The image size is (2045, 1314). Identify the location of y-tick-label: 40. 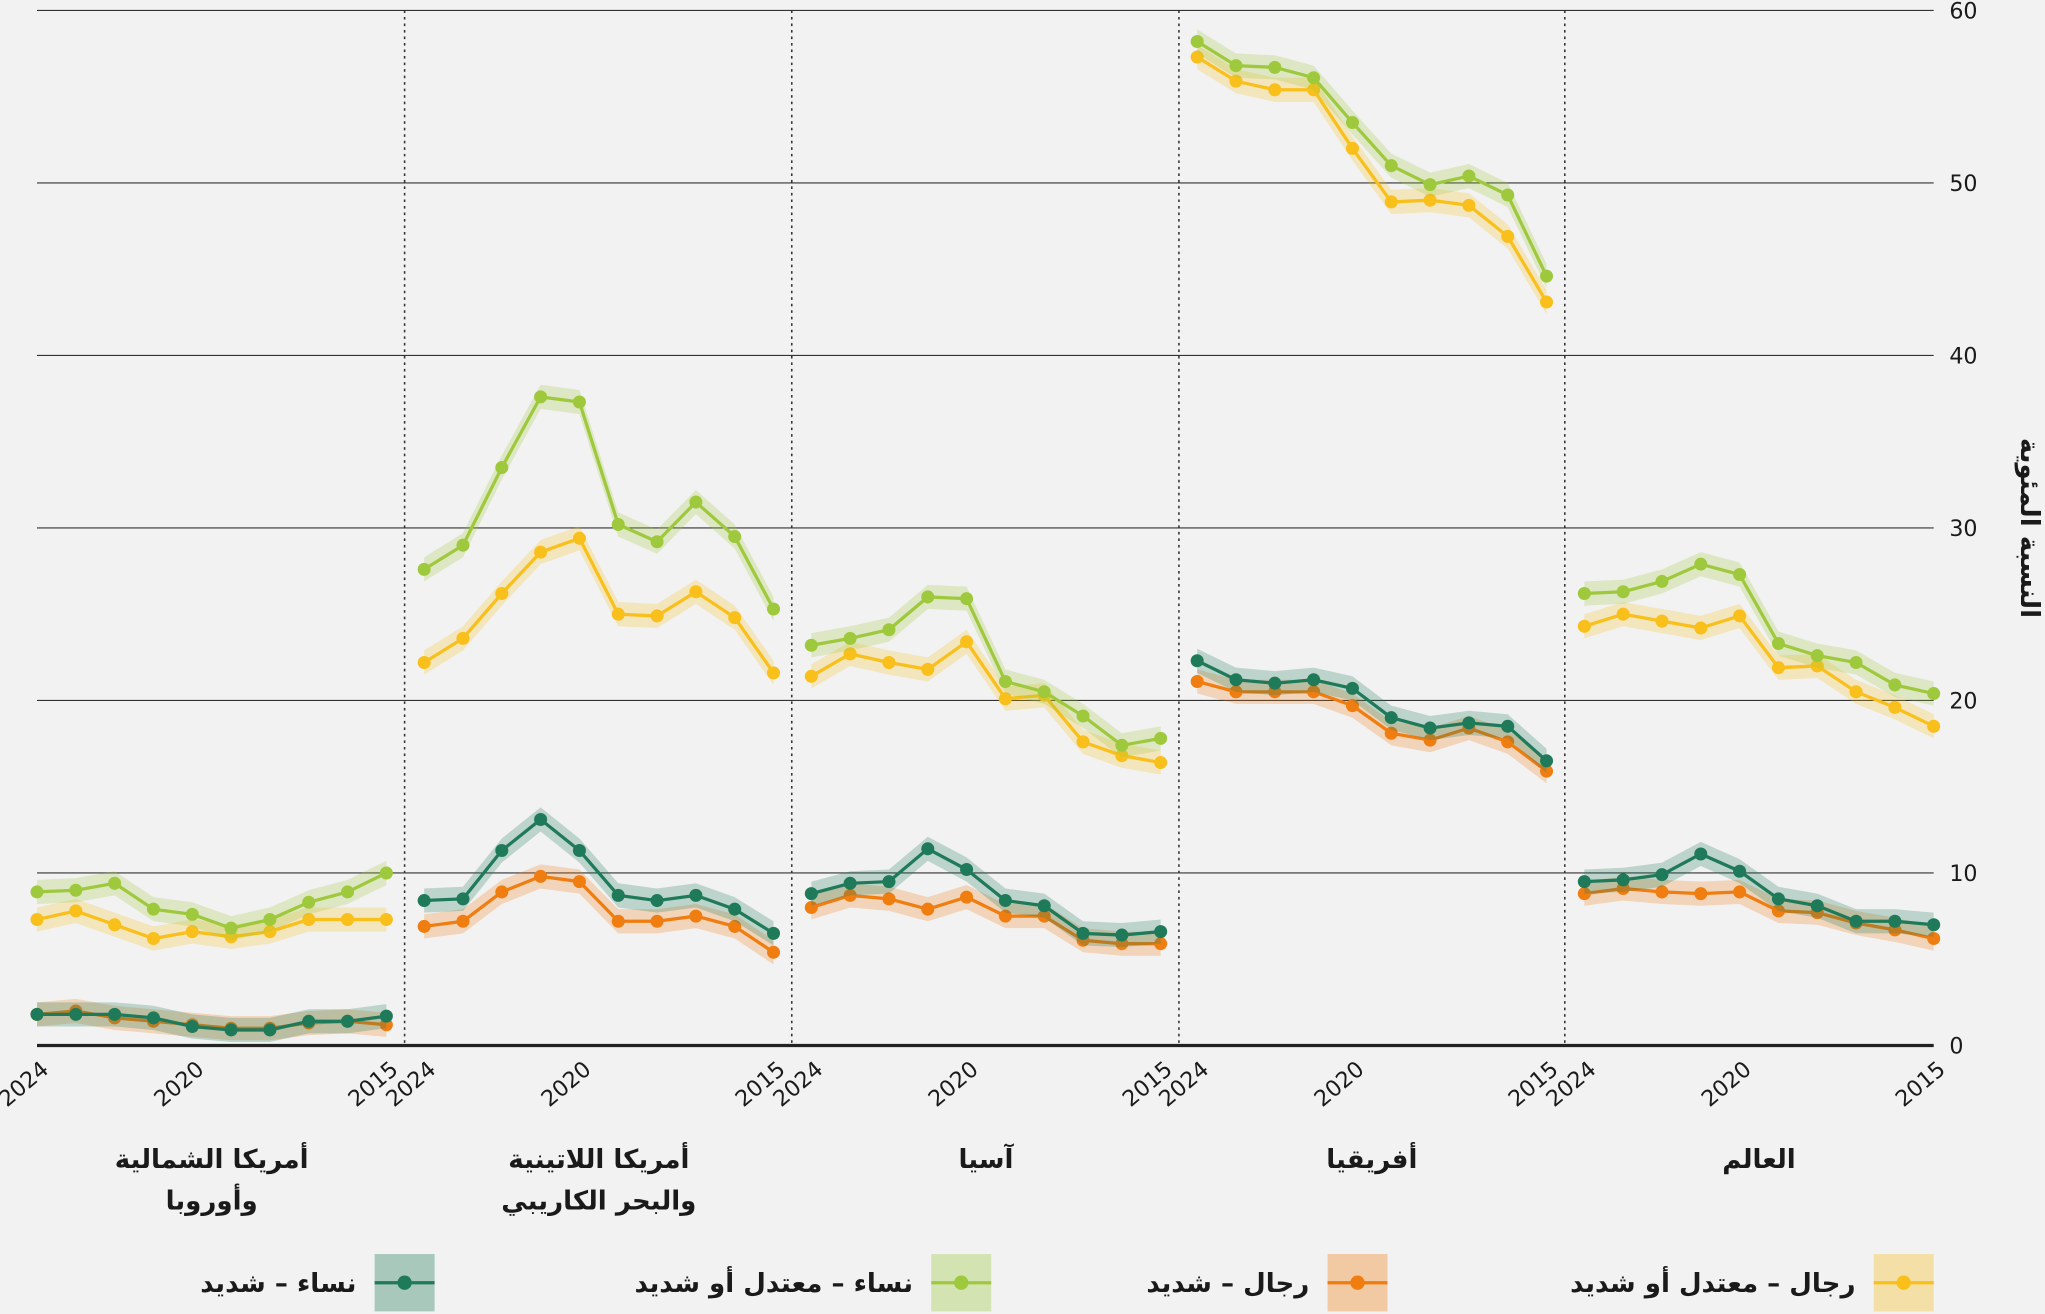
(1963, 356).